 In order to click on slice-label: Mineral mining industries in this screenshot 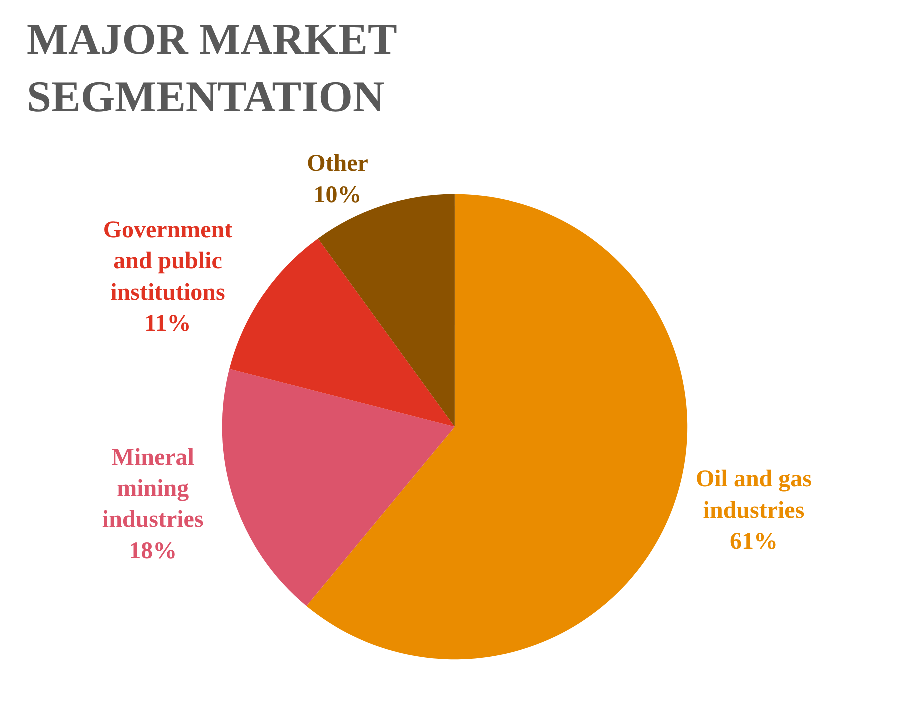, I will do `click(153, 489)`.